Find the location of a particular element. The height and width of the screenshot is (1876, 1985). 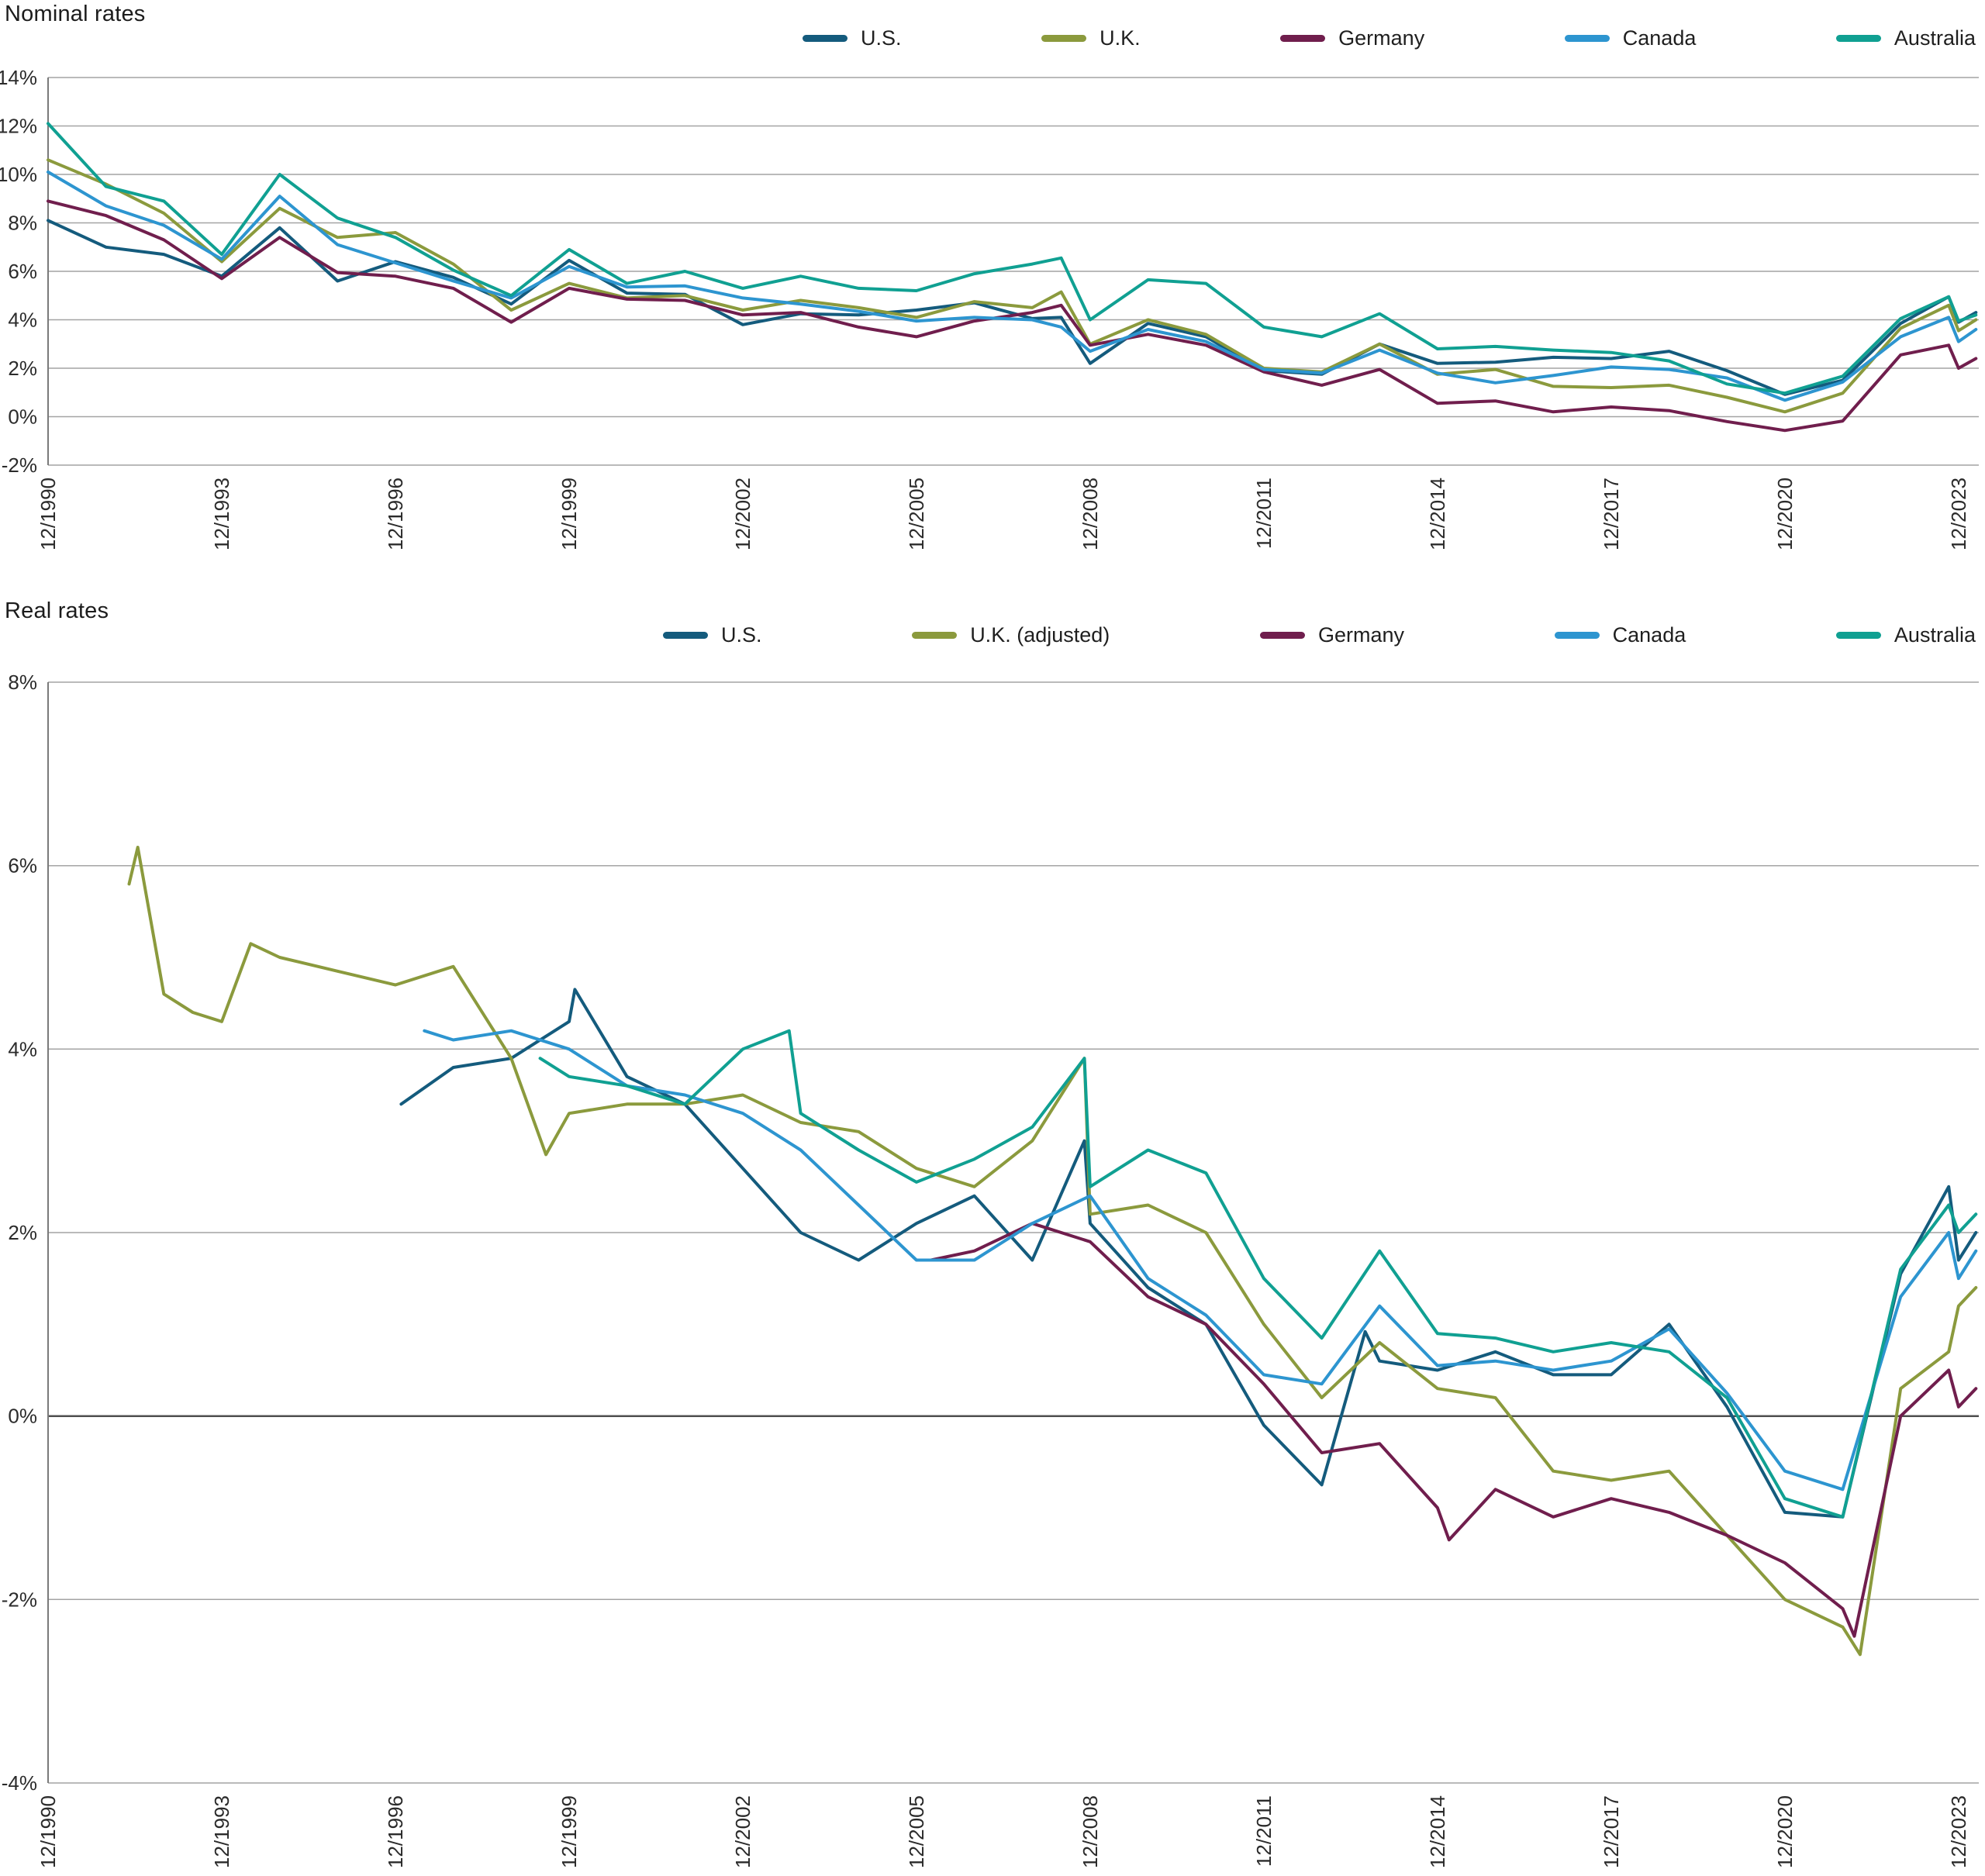

y-tick-label: 10% is located at coordinates (18, 174).